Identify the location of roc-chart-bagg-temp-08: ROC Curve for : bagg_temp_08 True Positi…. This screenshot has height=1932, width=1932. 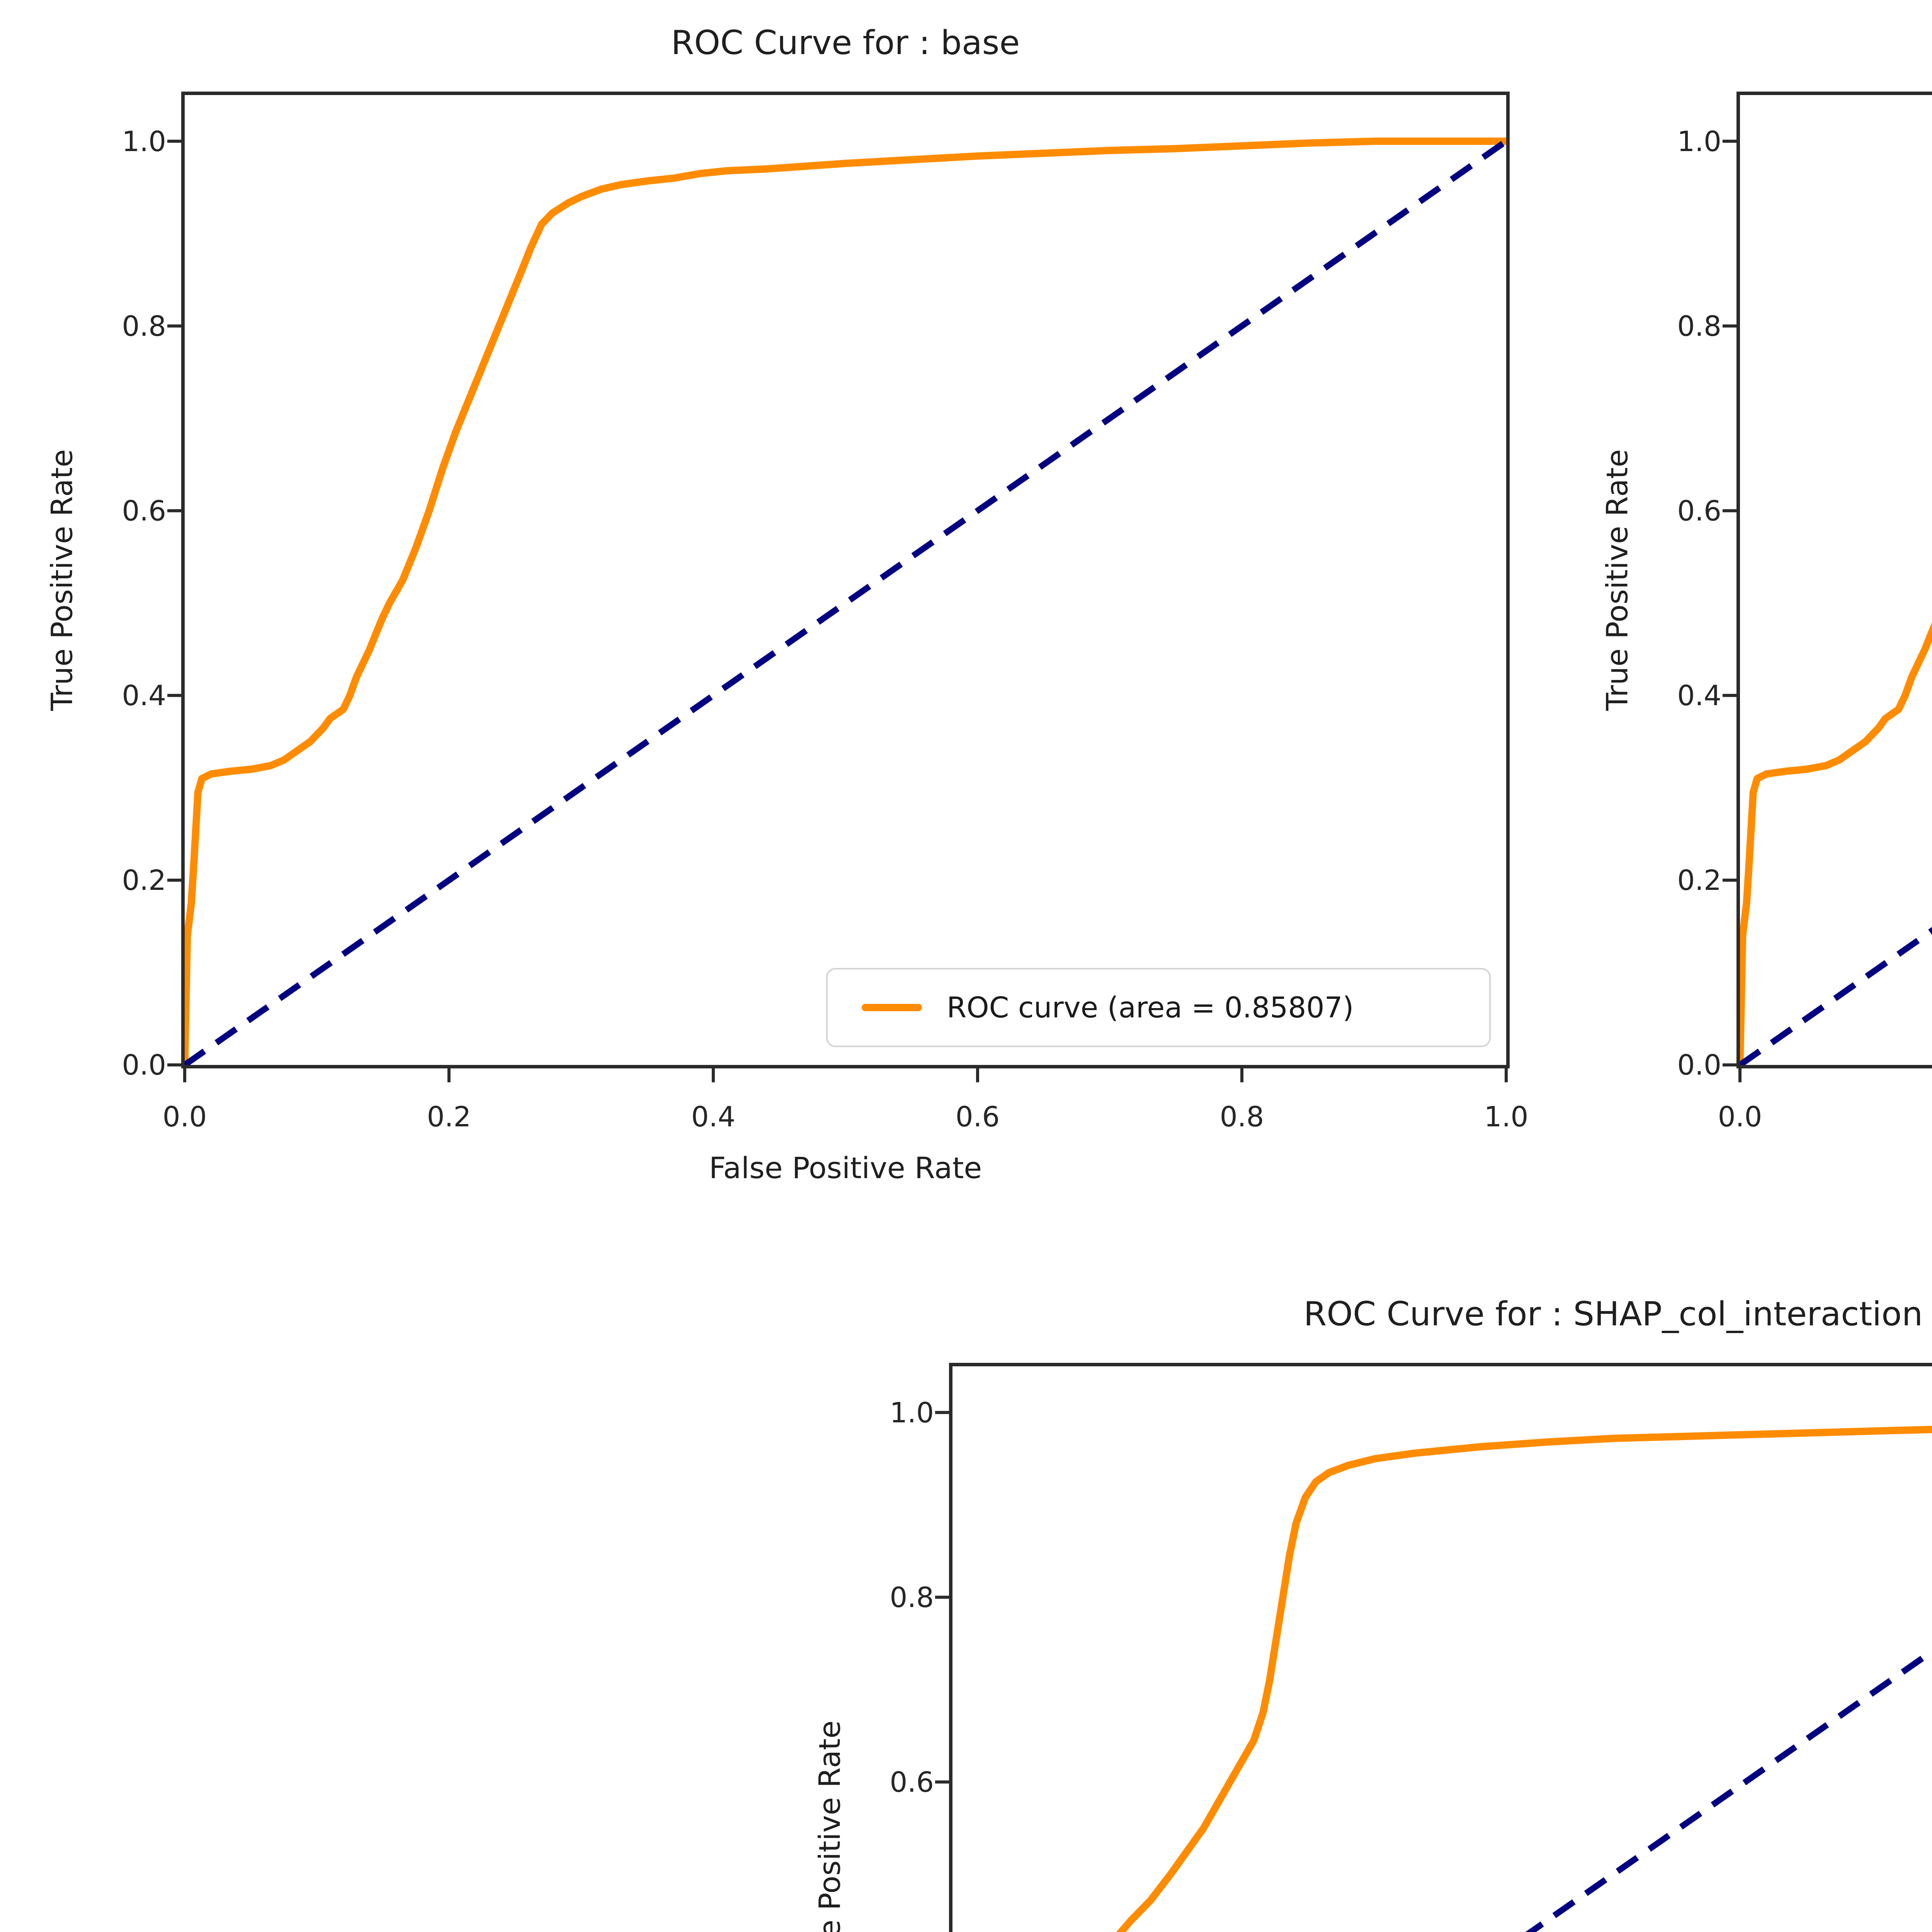
(1766, 613).